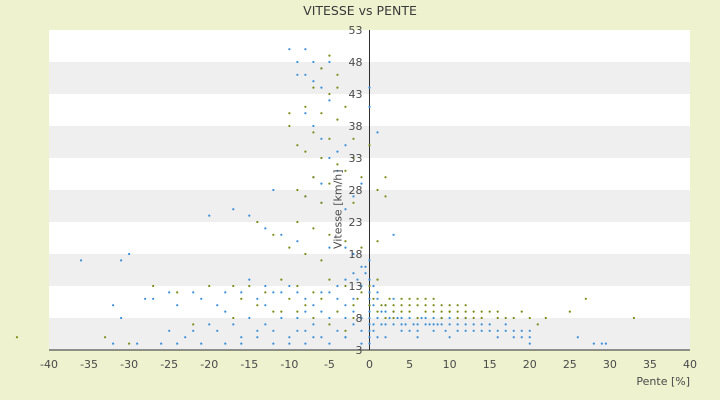 The height and width of the screenshot is (400, 720). Describe the element at coordinates (360, 10) in the screenshot. I see `chart-title: VITESSE vs PENTE` at that location.